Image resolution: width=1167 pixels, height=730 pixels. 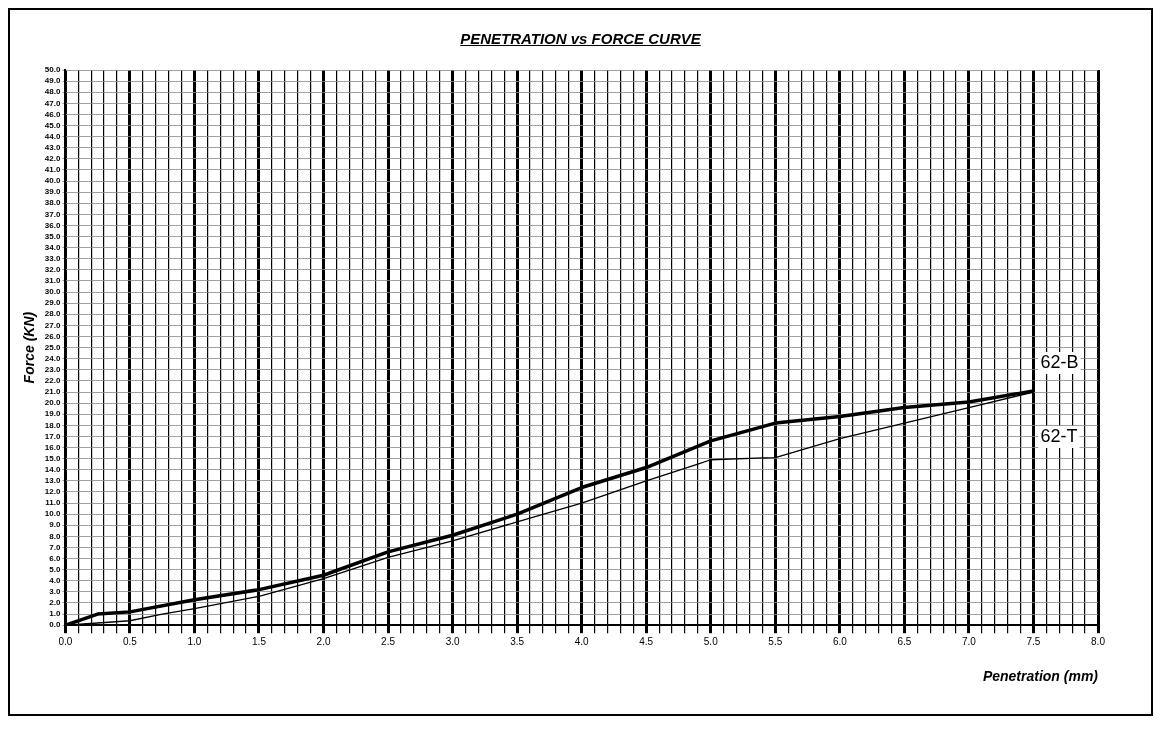 What do you see at coordinates (580, 39) in the screenshot?
I see `chart-title: PENETRATION vs FORCE CURVE` at bounding box center [580, 39].